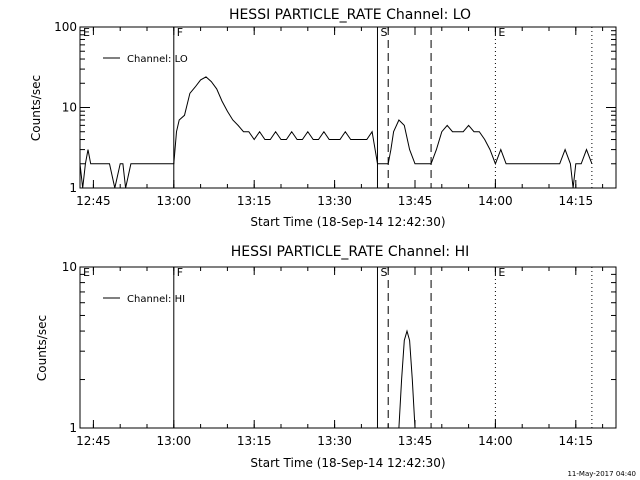  What do you see at coordinates (157, 59) in the screenshot?
I see `legend-label: Channel: LO` at bounding box center [157, 59].